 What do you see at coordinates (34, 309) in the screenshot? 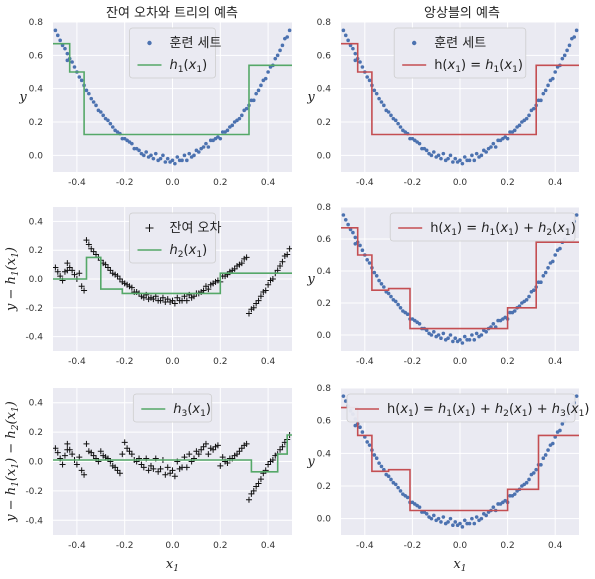
I see `y-tick-label: -0.2` at bounding box center [34, 309].